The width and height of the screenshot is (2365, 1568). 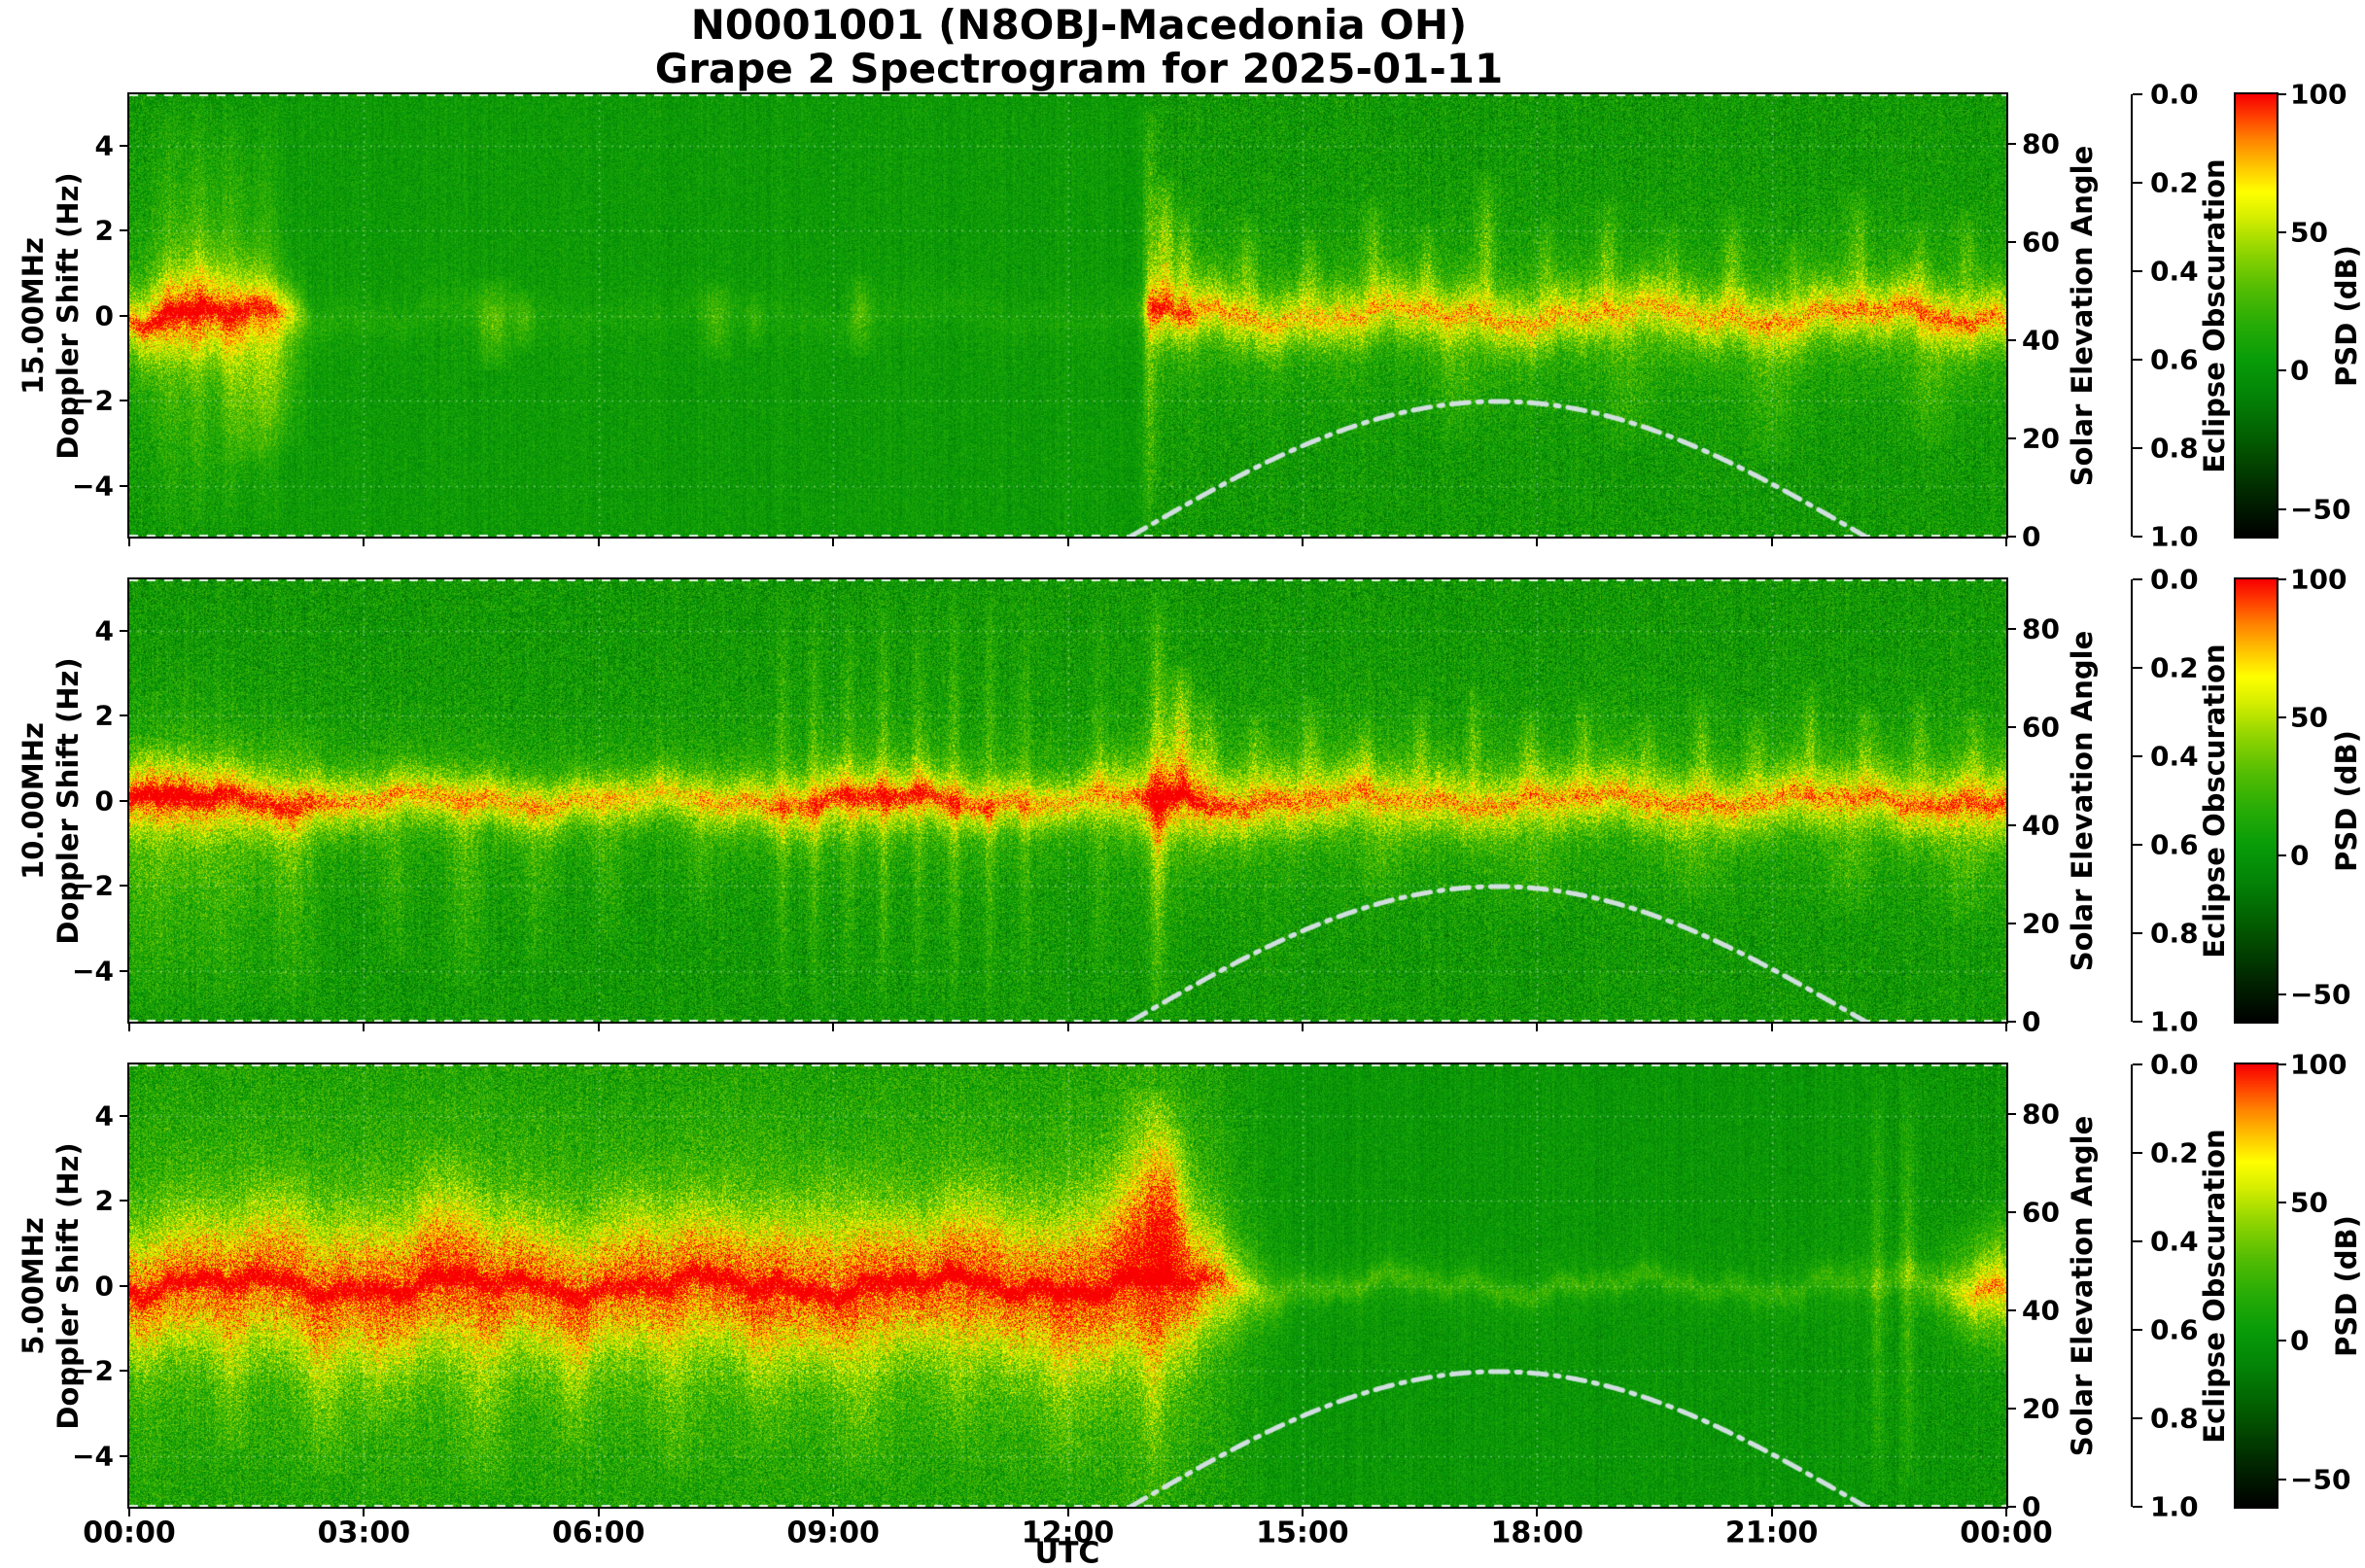 What do you see at coordinates (2346, 315) in the screenshot?
I see `psd-axis-label-15mhz: PSD (dB)` at bounding box center [2346, 315].